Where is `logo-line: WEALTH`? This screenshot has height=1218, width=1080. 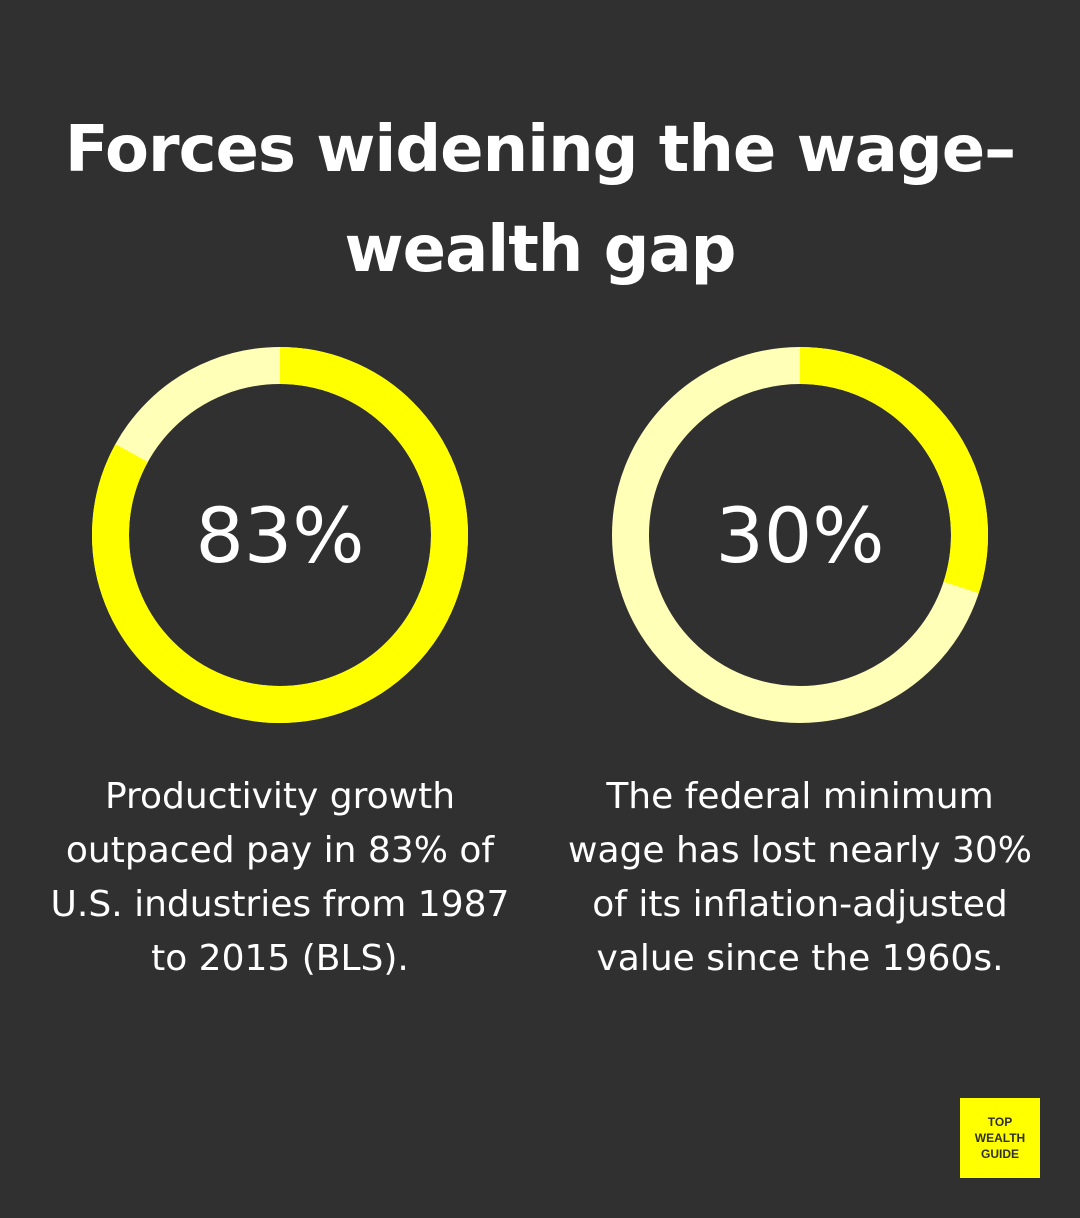 logo-line: WEALTH is located at coordinates (1000, 1138).